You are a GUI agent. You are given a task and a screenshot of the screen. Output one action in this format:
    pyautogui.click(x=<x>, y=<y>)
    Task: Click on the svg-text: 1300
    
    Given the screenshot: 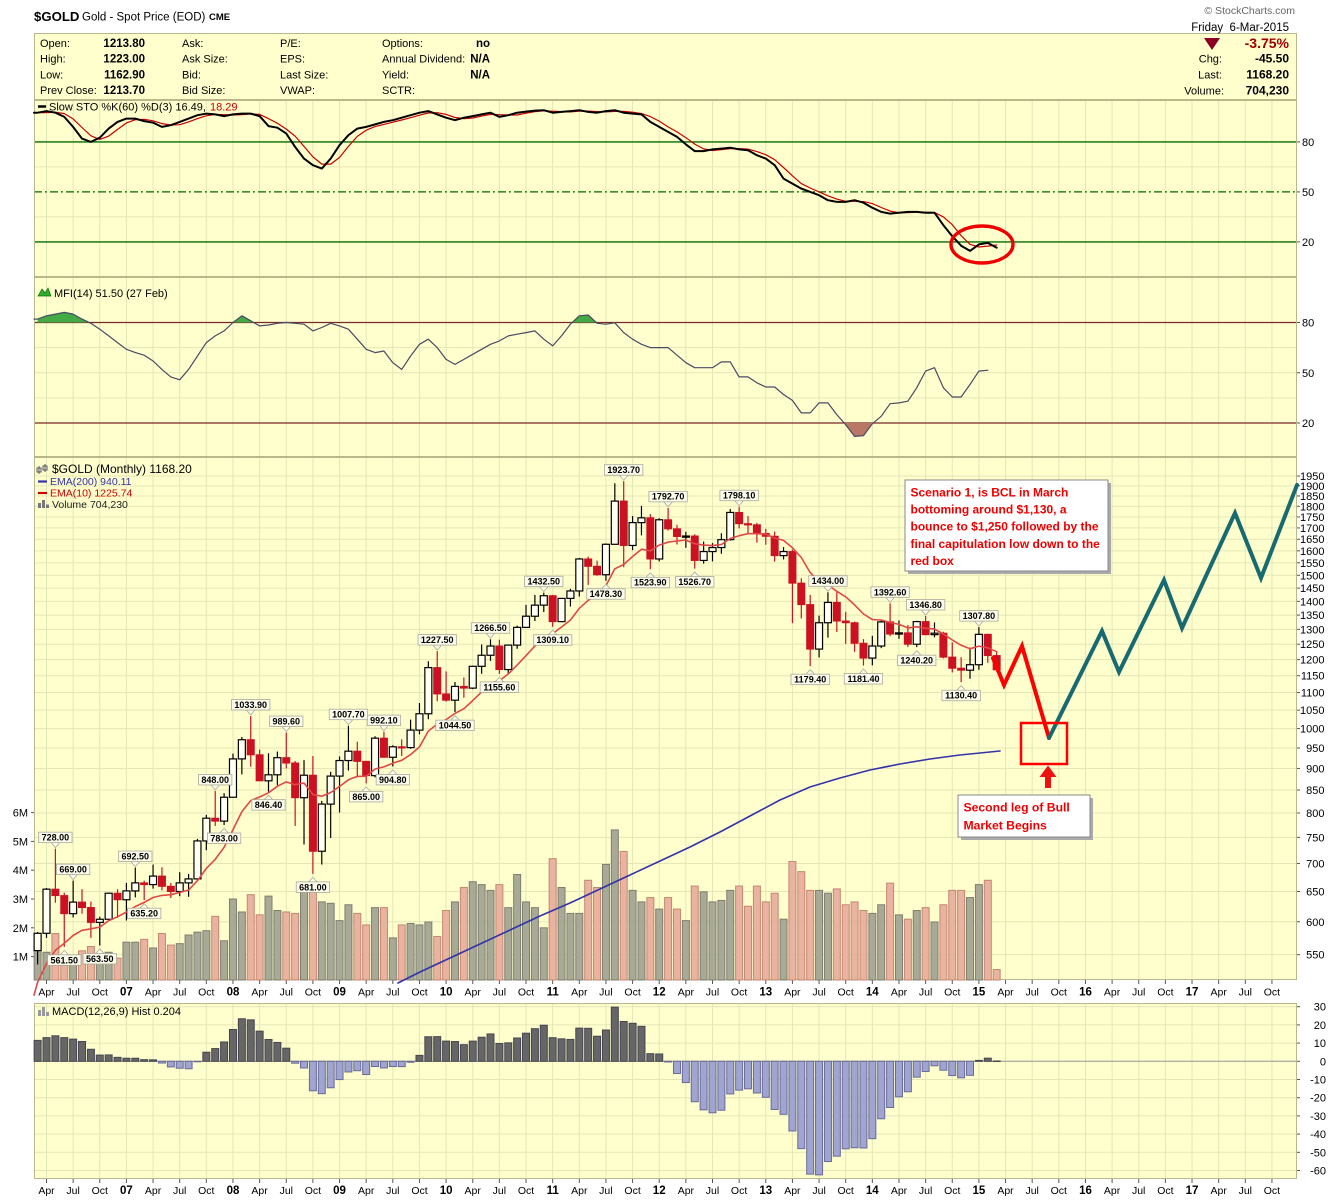 What is the action you would take?
    pyautogui.click(x=1312, y=630)
    